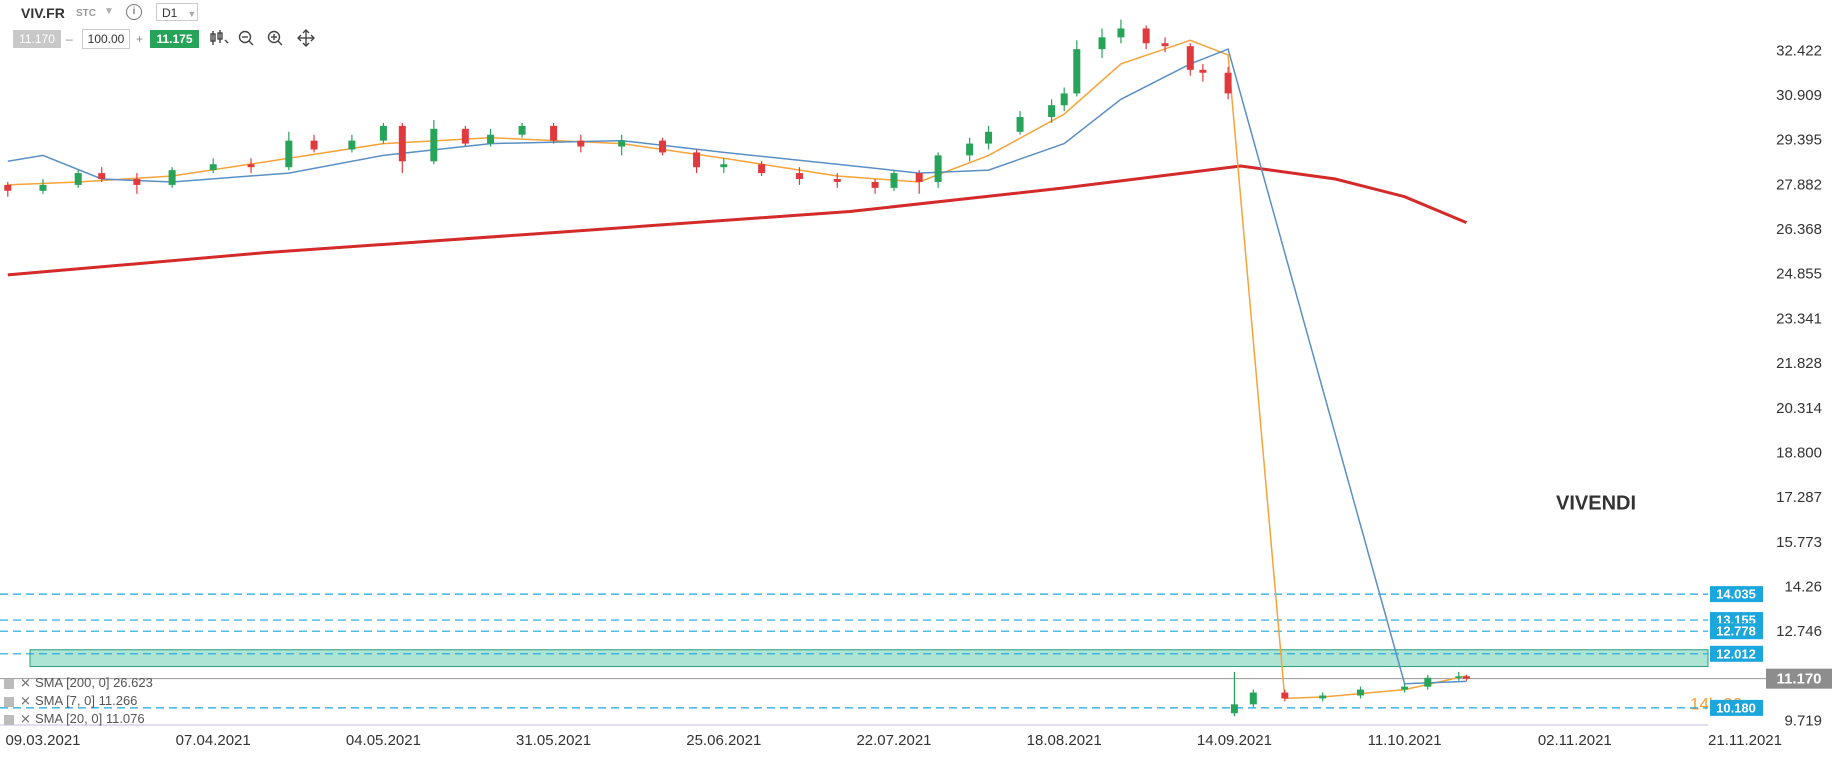 Image resolution: width=1834 pixels, height=758 pixels. Describe the element at coordinates (86, 13) in the screenshot. I see `market: STC` at that location.